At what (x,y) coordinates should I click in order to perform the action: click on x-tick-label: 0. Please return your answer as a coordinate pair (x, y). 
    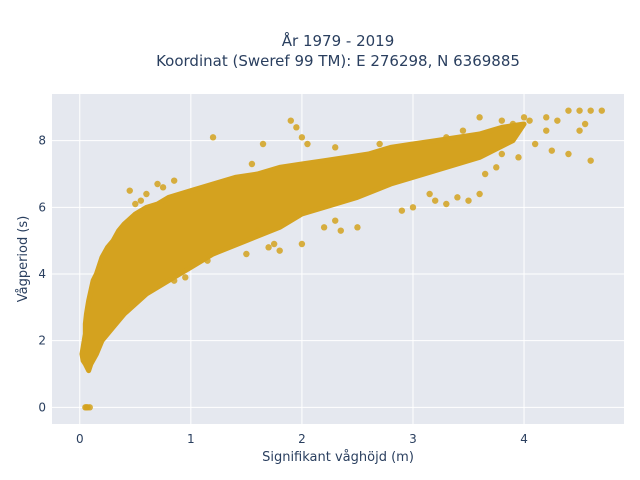
    Looking at the image, I should click on (80, 439).